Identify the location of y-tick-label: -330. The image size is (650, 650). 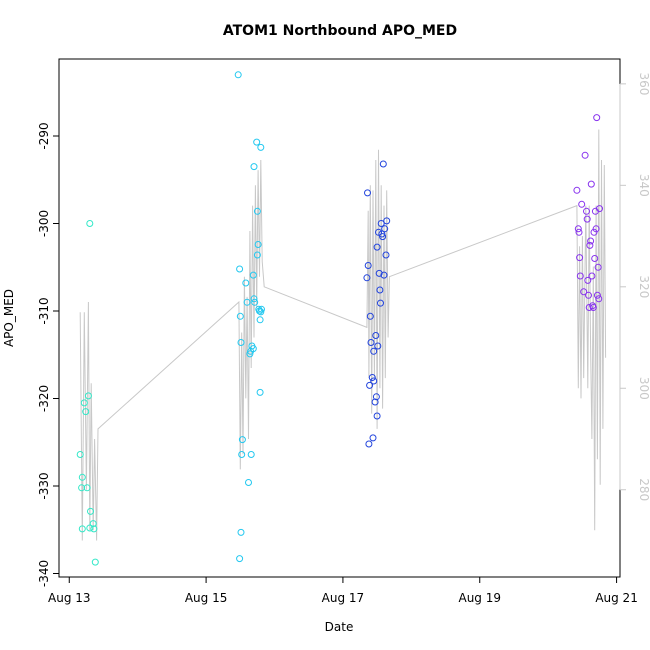
(44, 485).